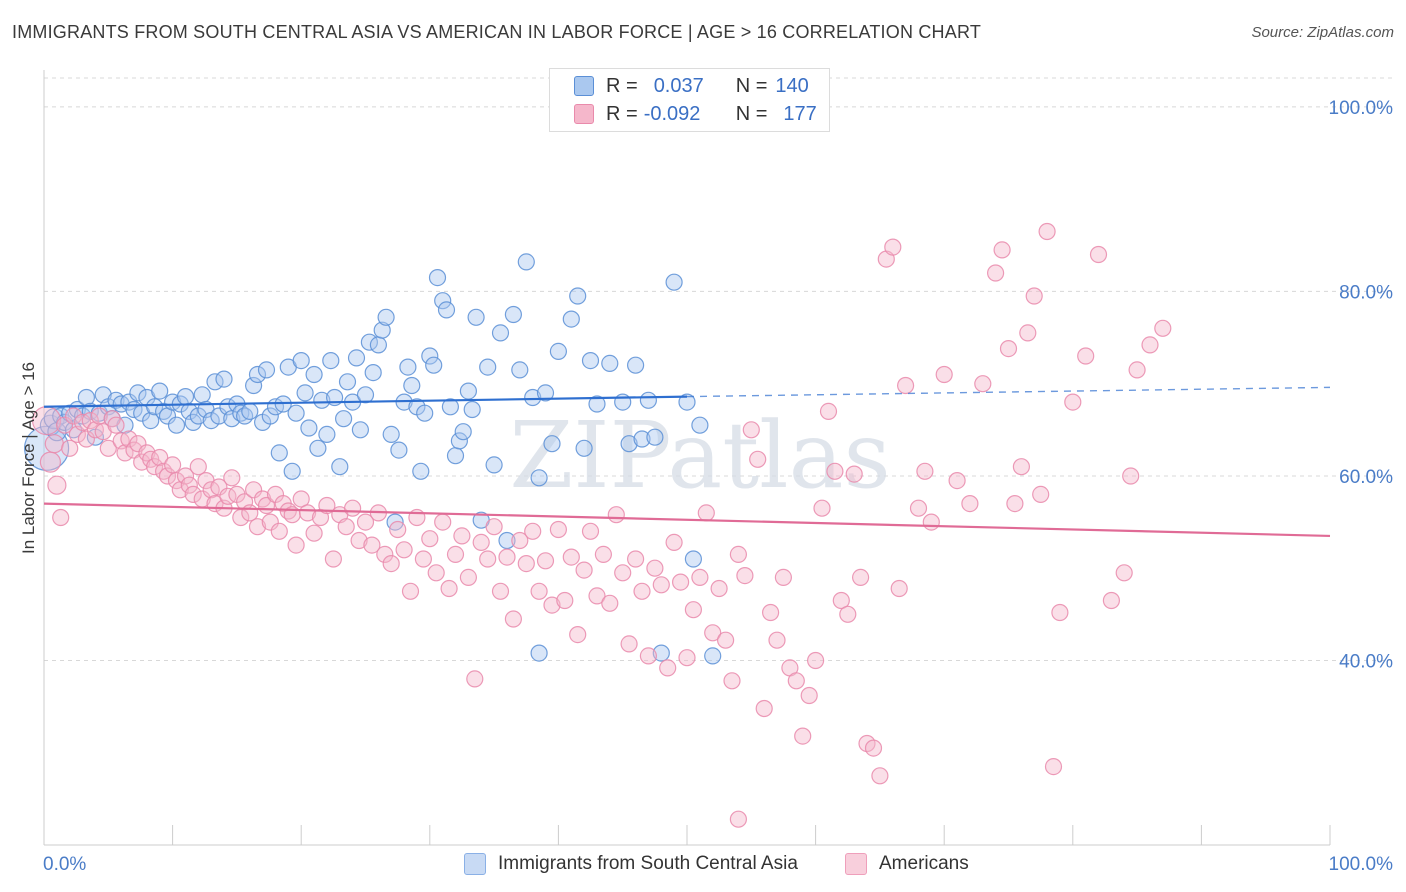 Image resolution: width=1406 pixels, height=892 pixels. I want to click on bottom-legend-label-americans: Americans, so click(924, 863).